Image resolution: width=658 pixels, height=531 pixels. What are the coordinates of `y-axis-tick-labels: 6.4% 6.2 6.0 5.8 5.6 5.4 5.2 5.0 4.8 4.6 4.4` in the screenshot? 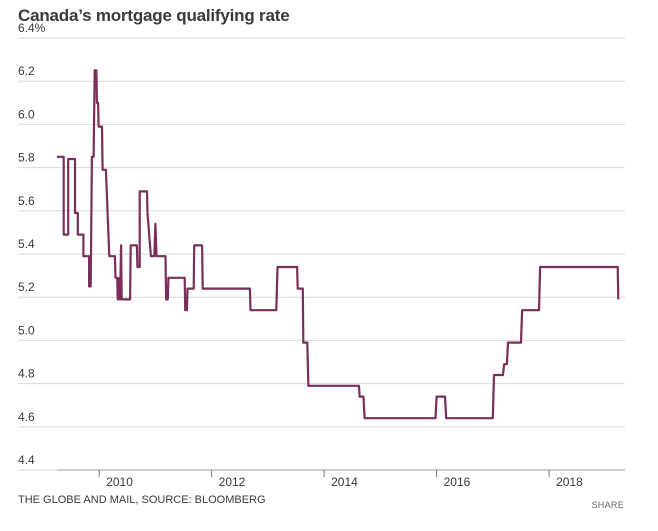 It's located at (32, 244).